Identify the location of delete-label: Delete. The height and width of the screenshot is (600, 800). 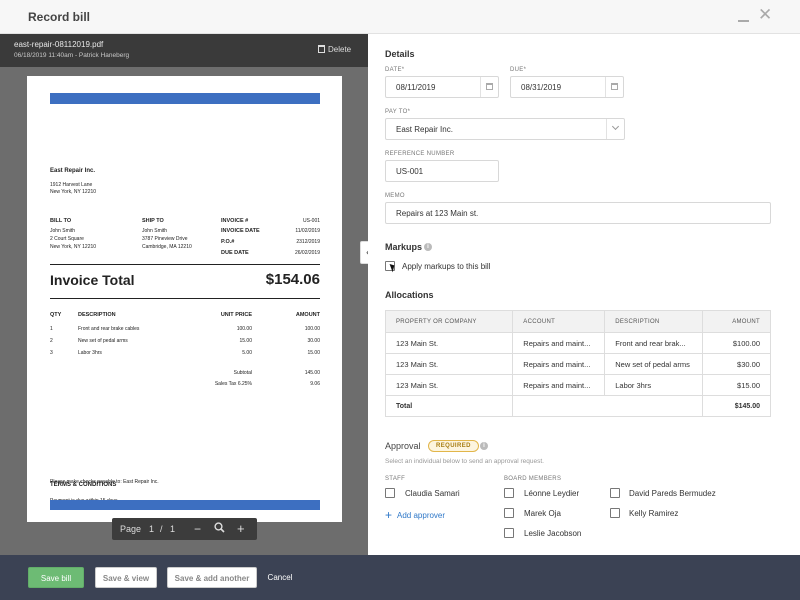
(340, 49).